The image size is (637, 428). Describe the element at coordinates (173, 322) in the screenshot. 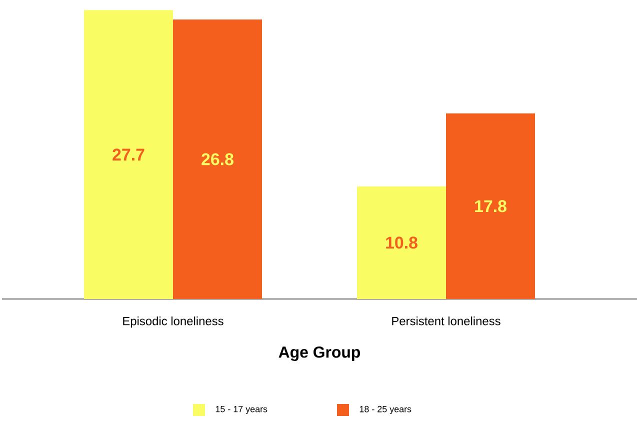

I see `x-tick-label: Episodic loneliness` at that location.